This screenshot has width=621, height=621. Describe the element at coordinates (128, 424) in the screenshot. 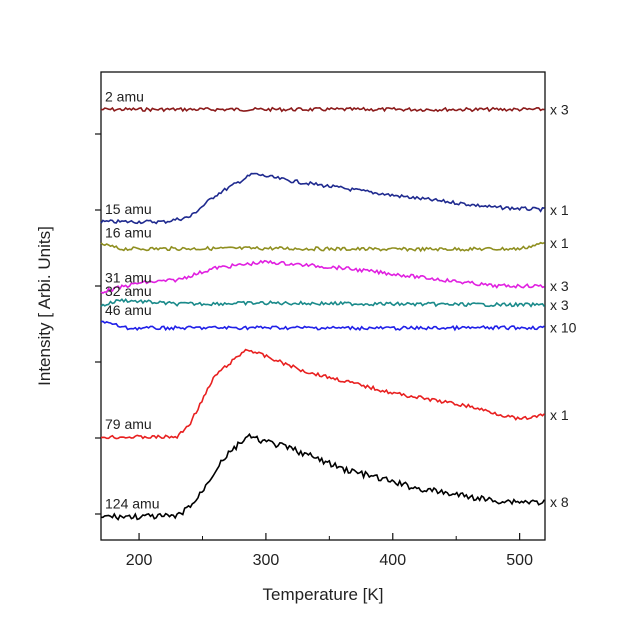

I see `trace-name-label: 79 amu` at that location.